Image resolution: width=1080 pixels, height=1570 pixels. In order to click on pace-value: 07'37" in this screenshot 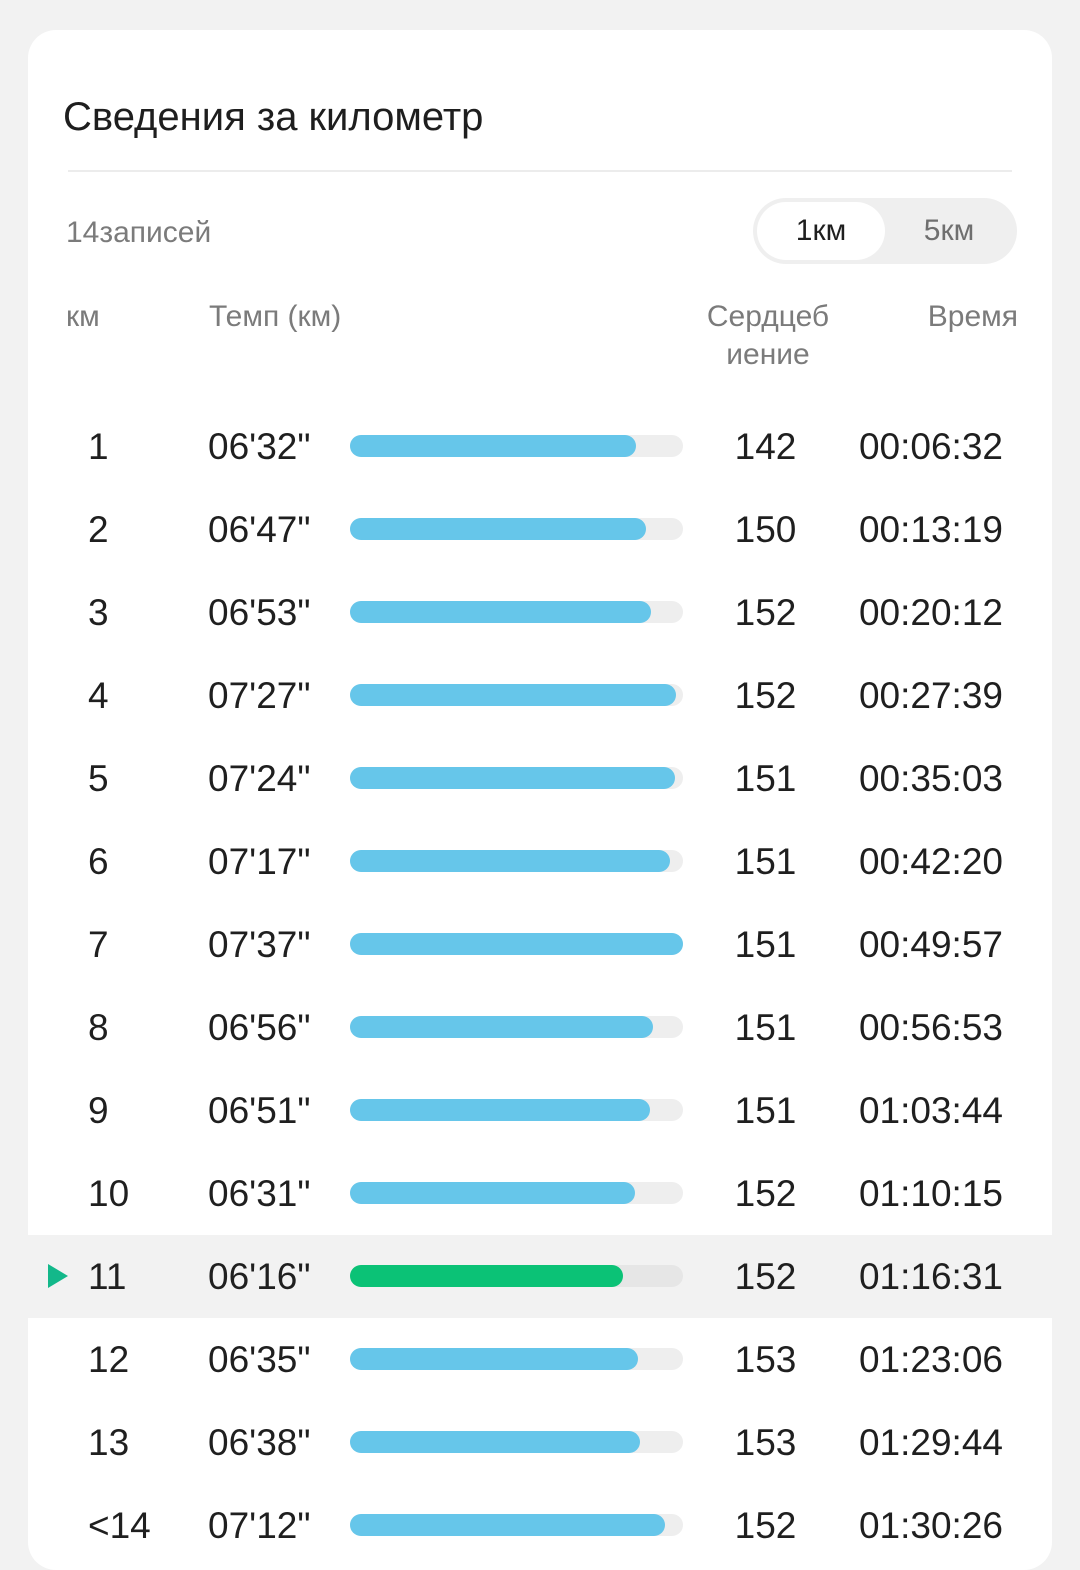, I will do `click(259, 944)`.